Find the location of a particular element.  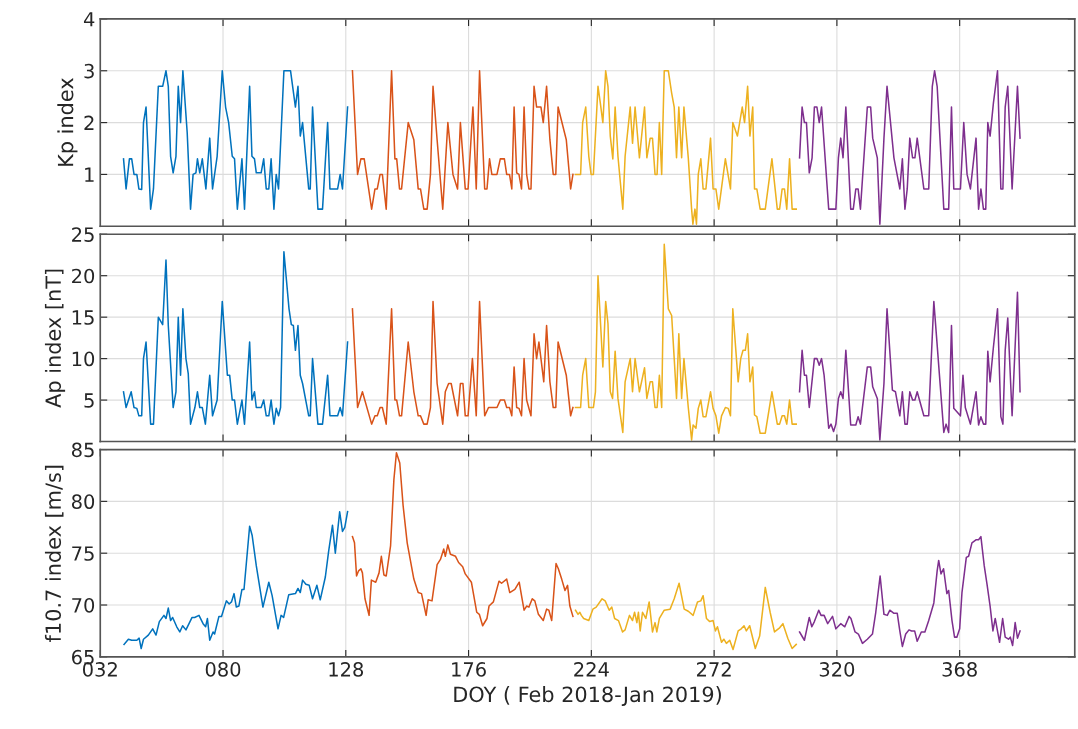

y-tick-label: 15 is located at coordinates (83, 317).